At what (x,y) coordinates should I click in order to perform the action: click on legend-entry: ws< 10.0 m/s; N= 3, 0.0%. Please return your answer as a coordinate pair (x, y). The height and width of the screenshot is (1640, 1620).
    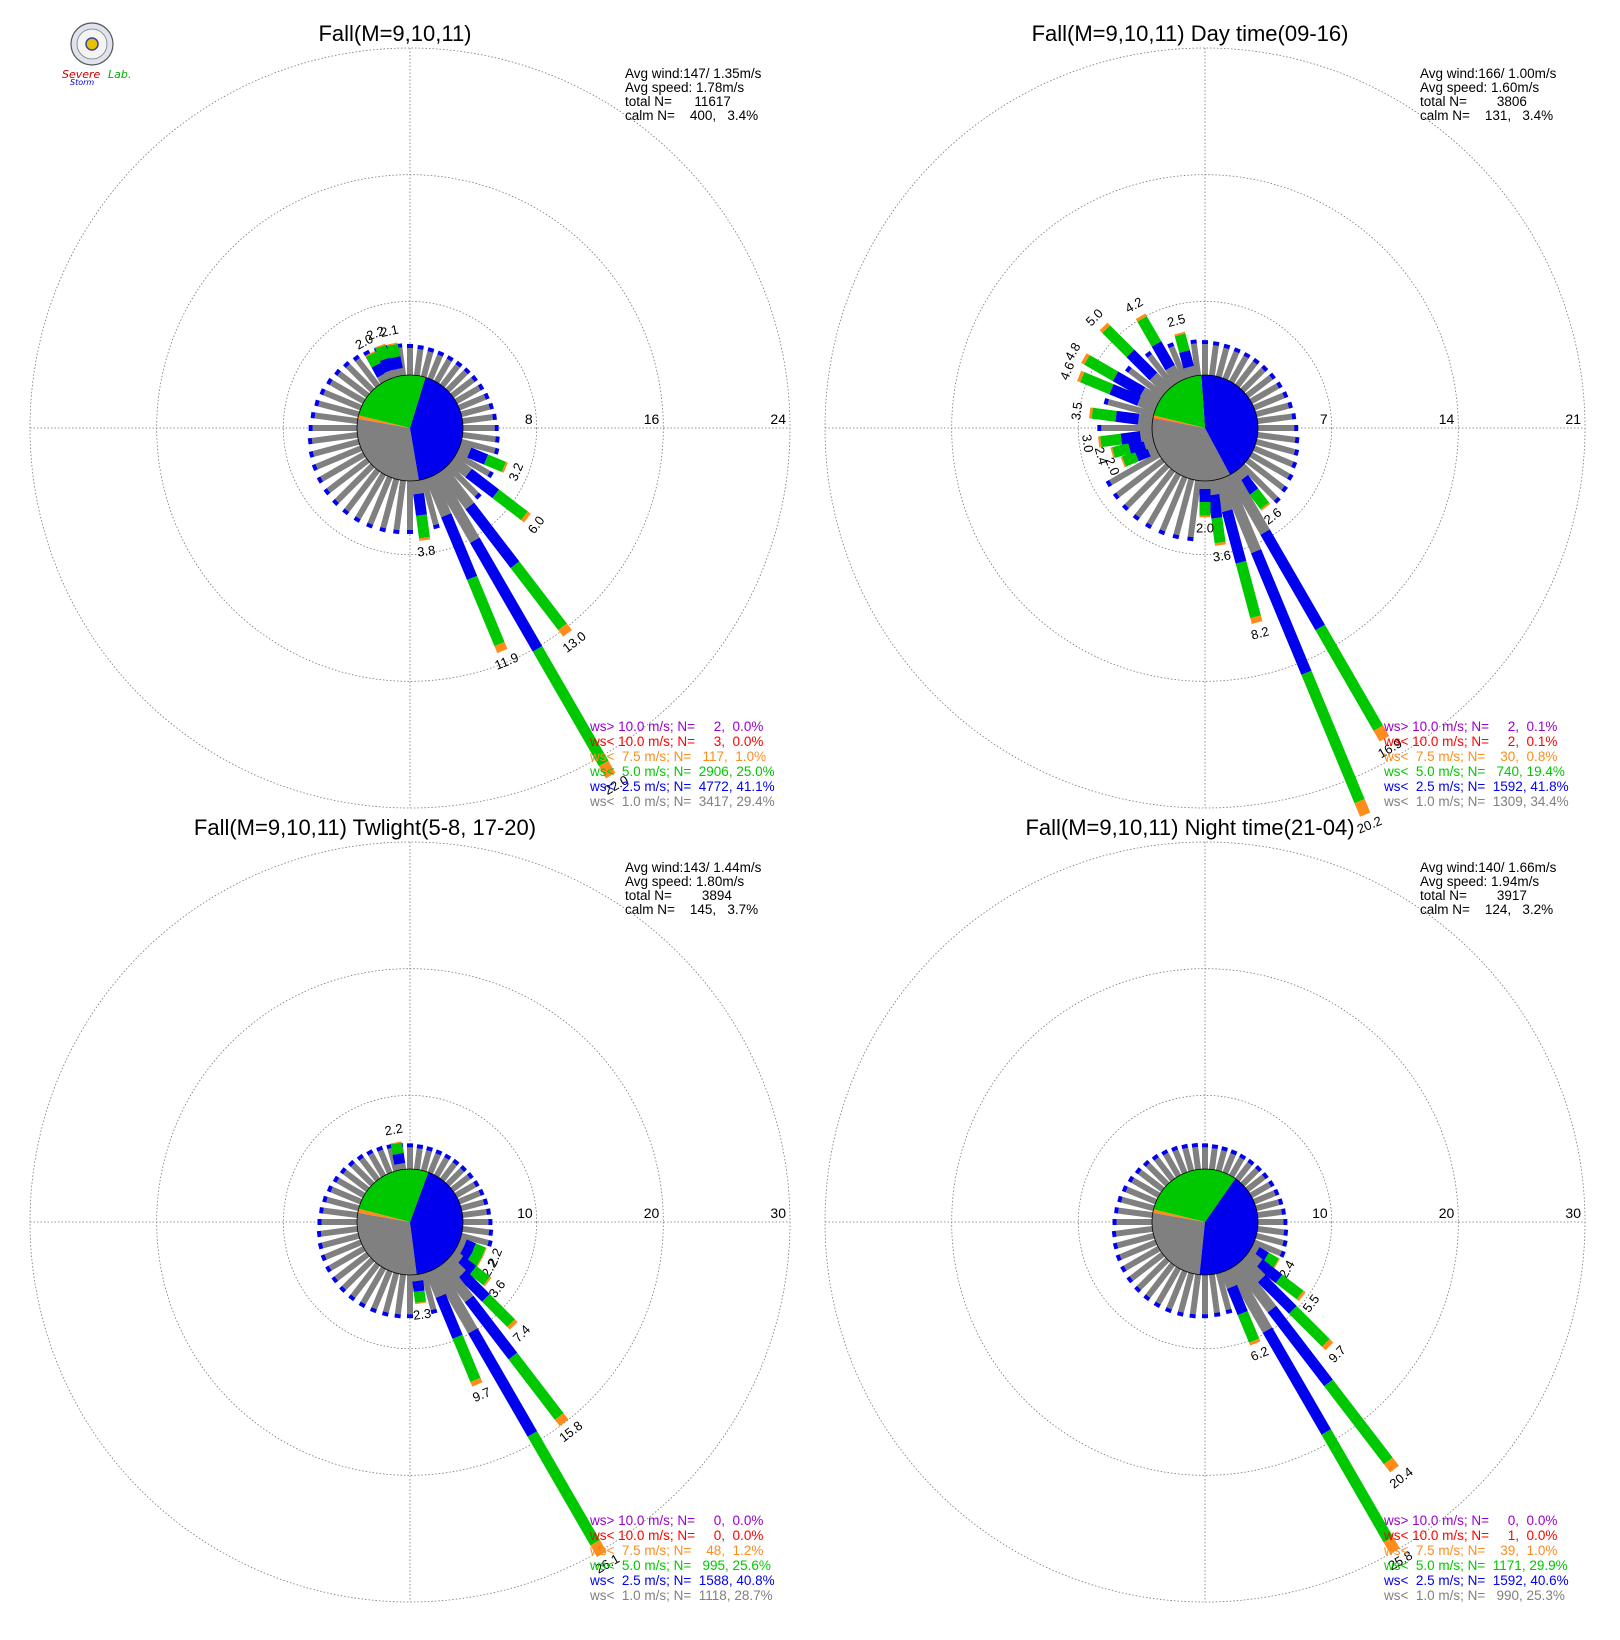
    Looking at the image, I should click on (676, 741).